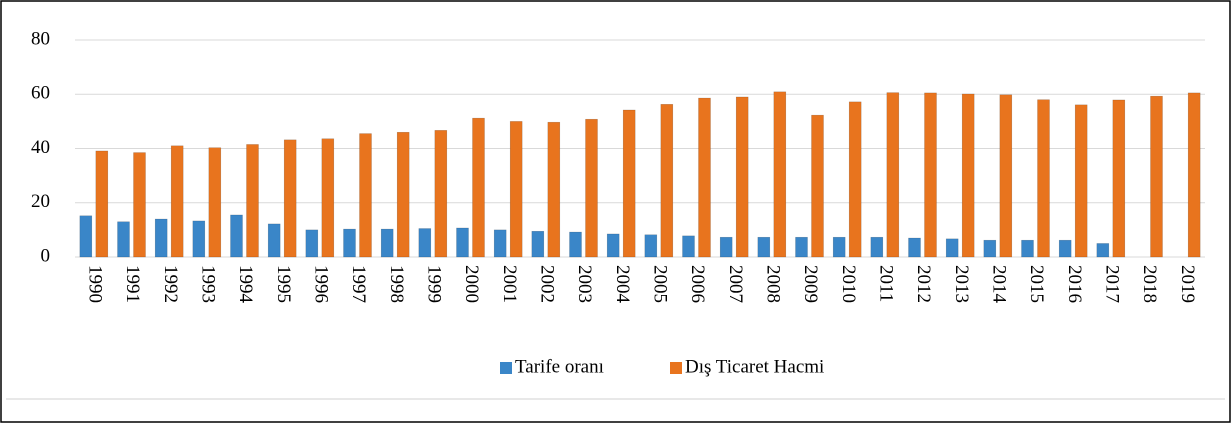 This screenshot has height=428, width=1231. I want to click on x-tick-label: 2000, so click(471, 284).